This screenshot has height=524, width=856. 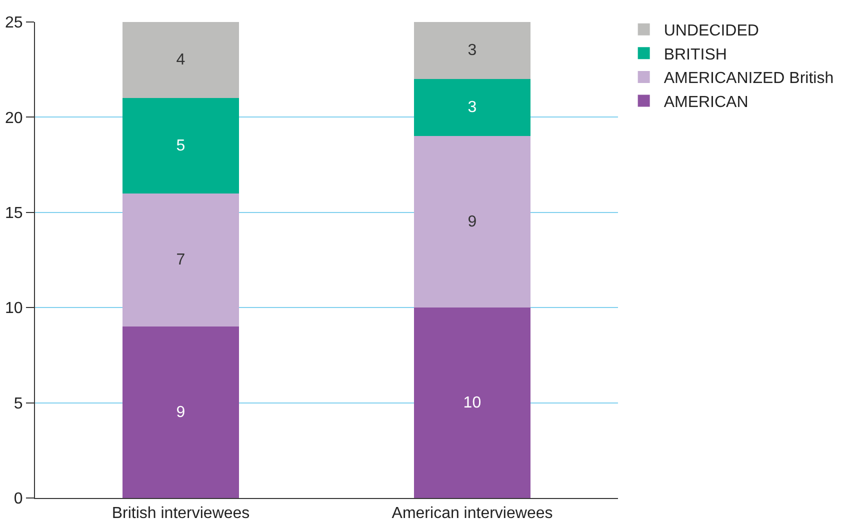 What do you see at coordinates (14, 23) in the screenshot?
I see `y-tick-label: 25` at bounding box center [14, 23].